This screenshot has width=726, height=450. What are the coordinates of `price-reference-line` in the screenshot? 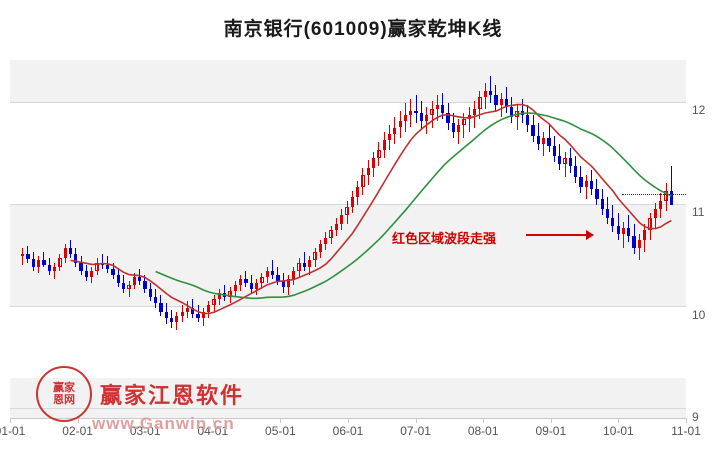 It's located at (654, 194).